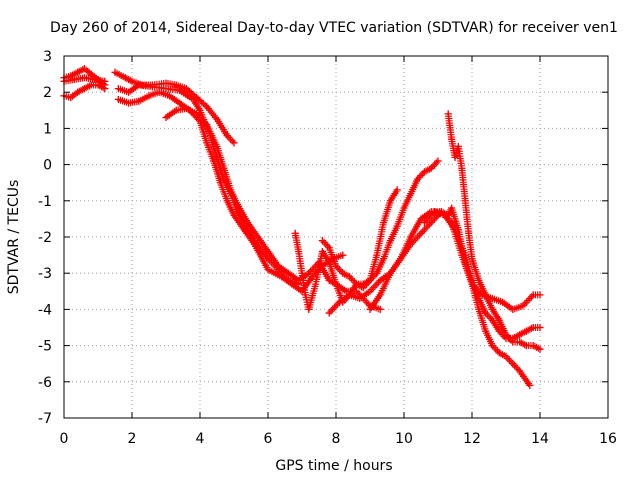 The width and height of the screenshot is (640, 480). What do you see at coordinates (45, 238) in the screenshot?
I see `y-tick-labels: -7 -6 -5 -4 -3 -2 -1 0 1 2 3` at bounding box center [45, 238].